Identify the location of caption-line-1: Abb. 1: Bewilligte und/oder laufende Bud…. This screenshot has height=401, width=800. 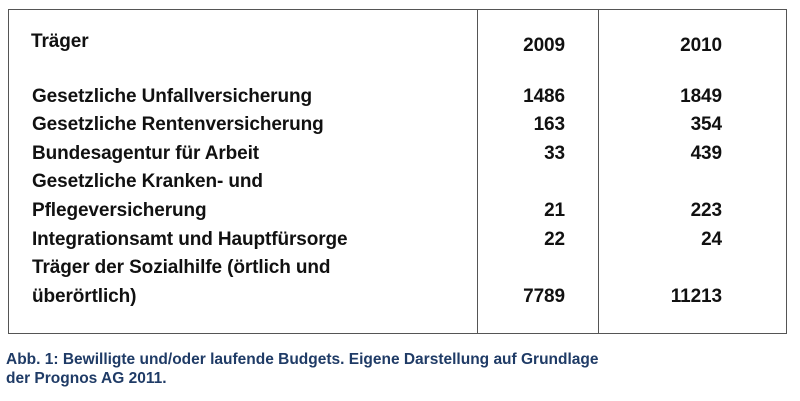
(302, 359).